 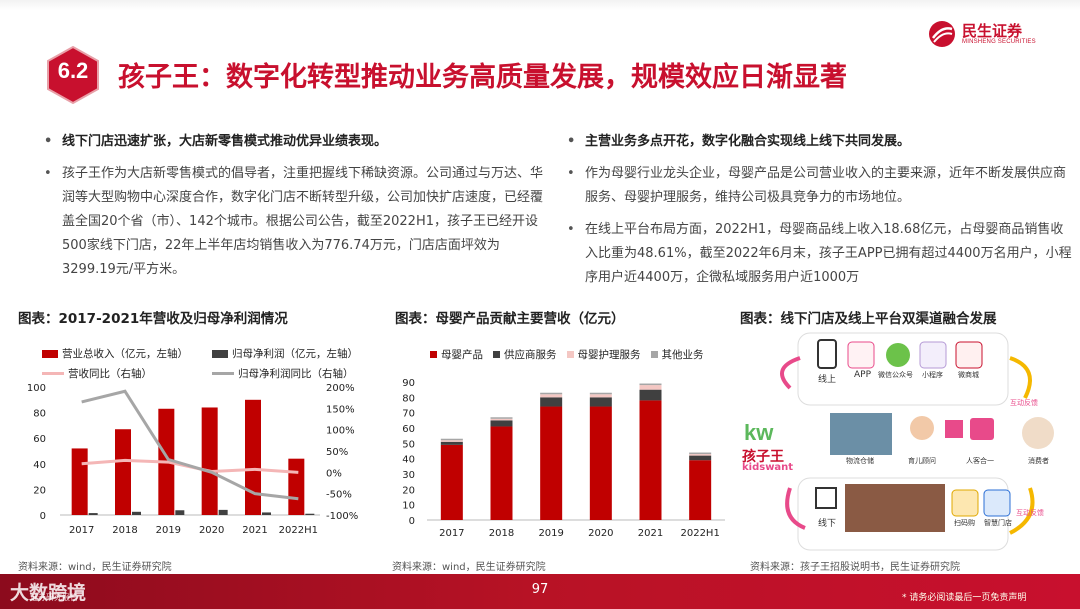 What do you see at coordinates (942, 34) in the screenshot?
I see `brand-mark-icon` at bounding box center [942, 34].